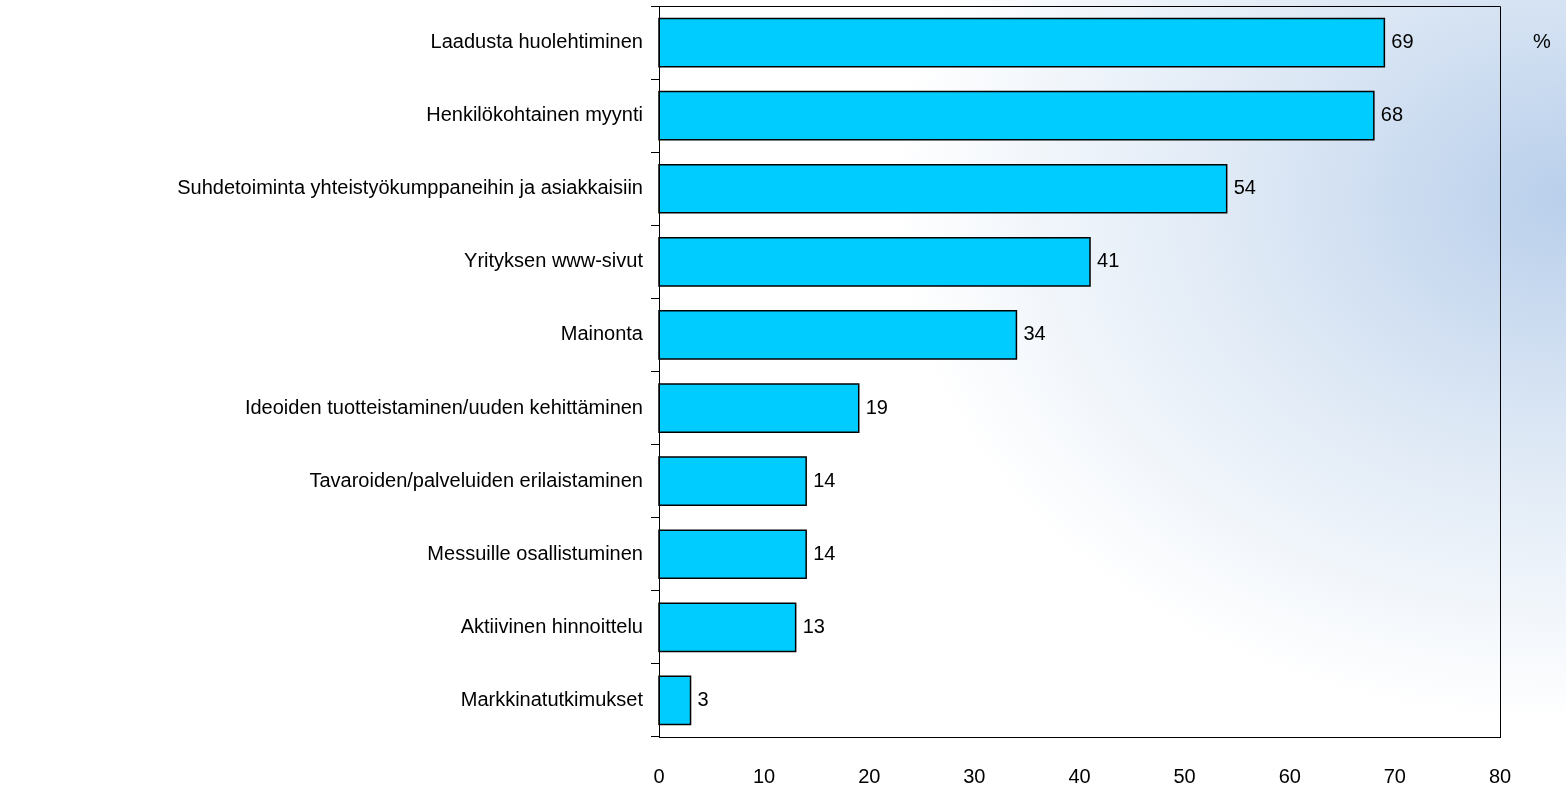  I want to click on x-tick-label: 20, so click(869, 775).